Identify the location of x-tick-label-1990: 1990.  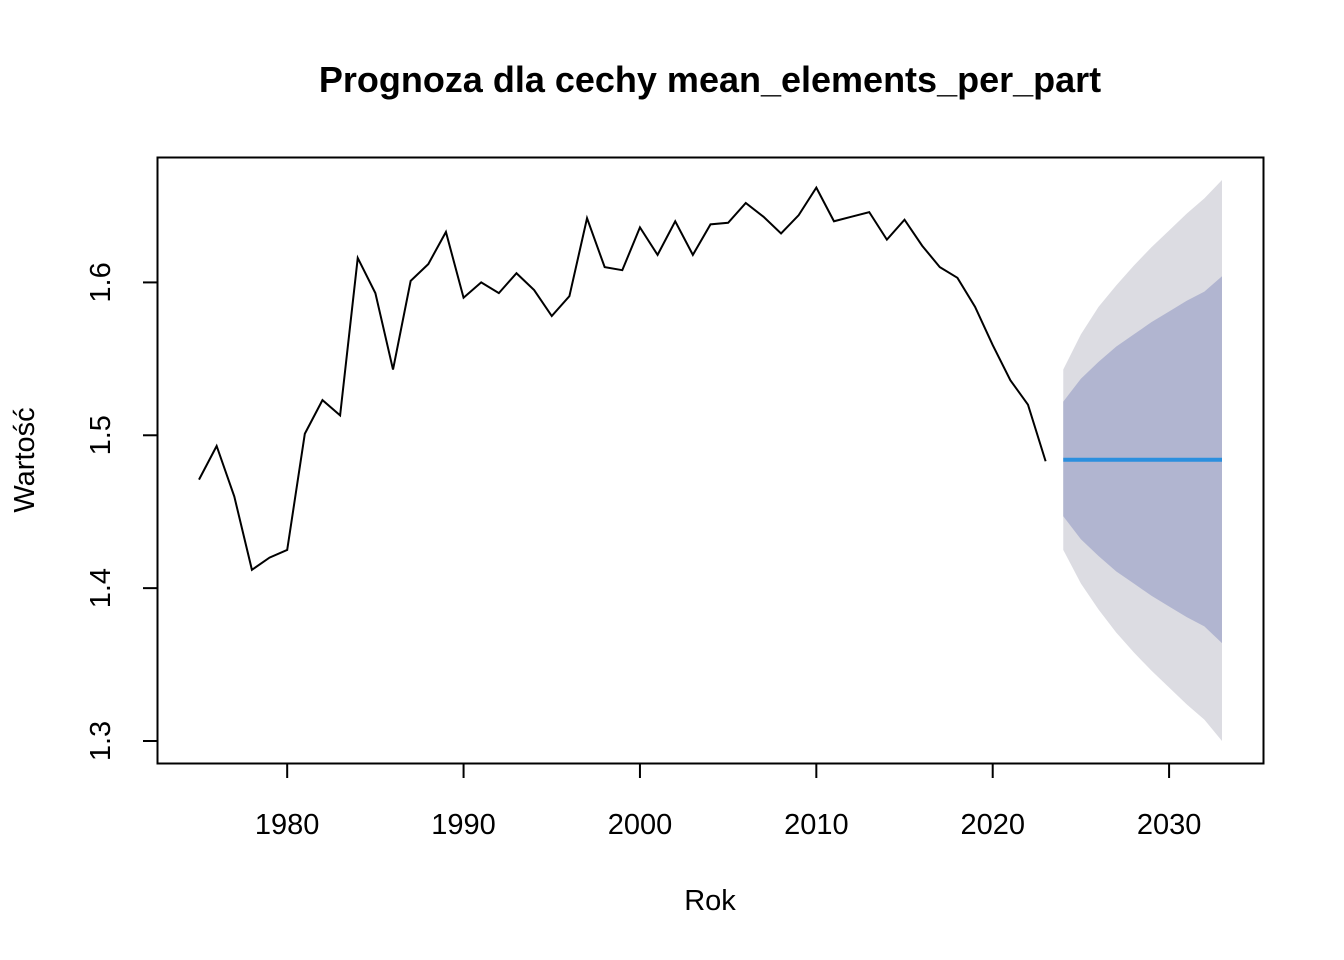
(463, 825).